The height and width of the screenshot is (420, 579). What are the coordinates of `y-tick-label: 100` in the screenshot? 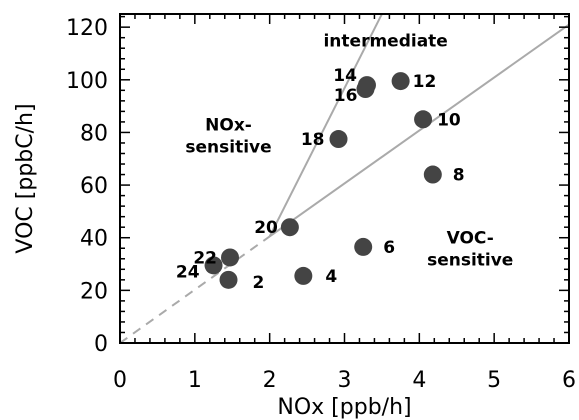 It's located at (87, 81).